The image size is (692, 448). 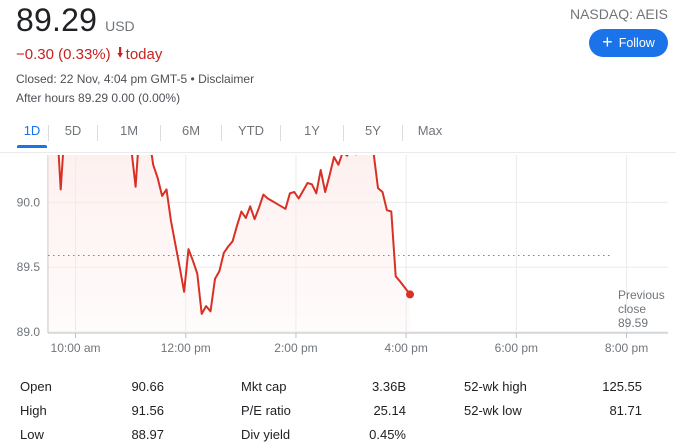 What do you see at coordinates (120, 52) in the screenshot?
I see `arrow-down-icon: 🠛` at bounding box center [120, 52].